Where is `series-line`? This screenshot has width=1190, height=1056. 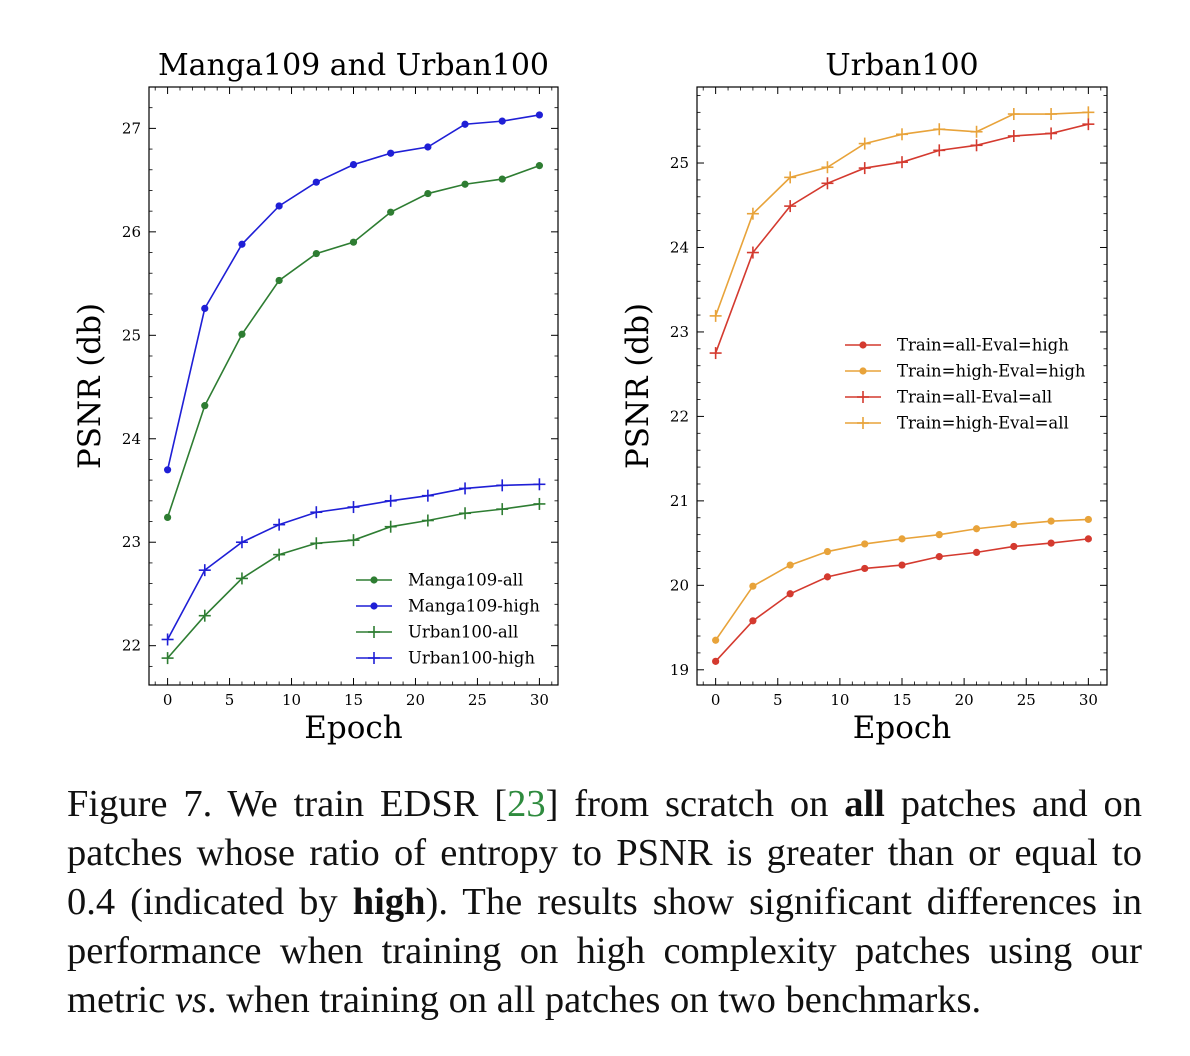
series-line is located at coordinates (901, 214).